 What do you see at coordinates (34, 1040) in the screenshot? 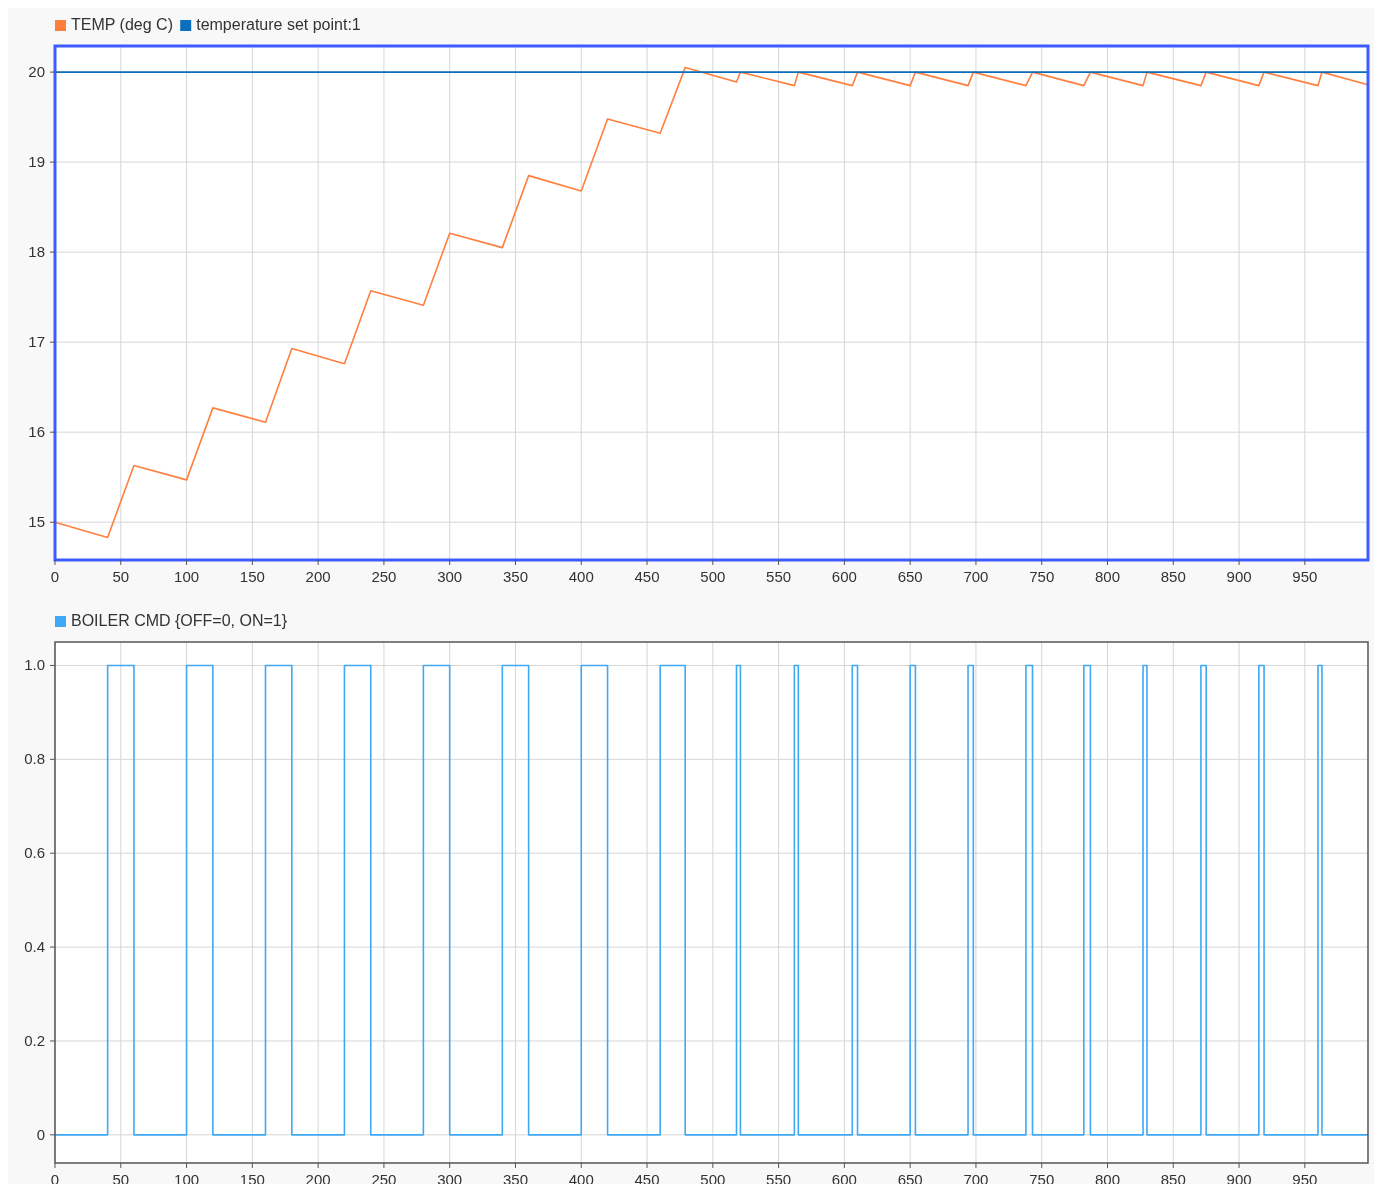
I see `y-tick-label: 0.2` at bounding box center [34, 1040].